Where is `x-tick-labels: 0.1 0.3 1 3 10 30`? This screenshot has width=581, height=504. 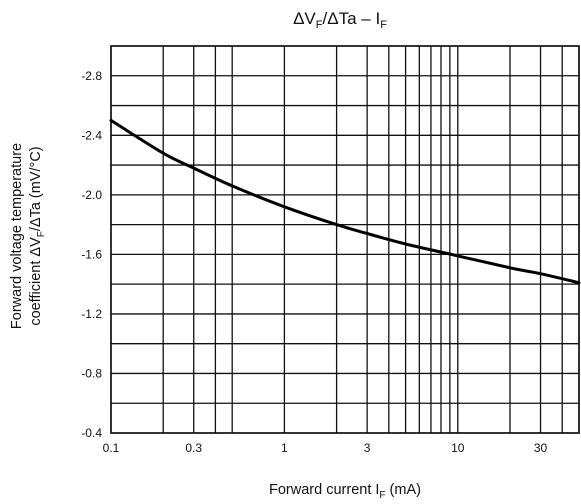 x-tick-labels: 0.1 0.3 1 3 10 30 is located at coordinates (325, 448).